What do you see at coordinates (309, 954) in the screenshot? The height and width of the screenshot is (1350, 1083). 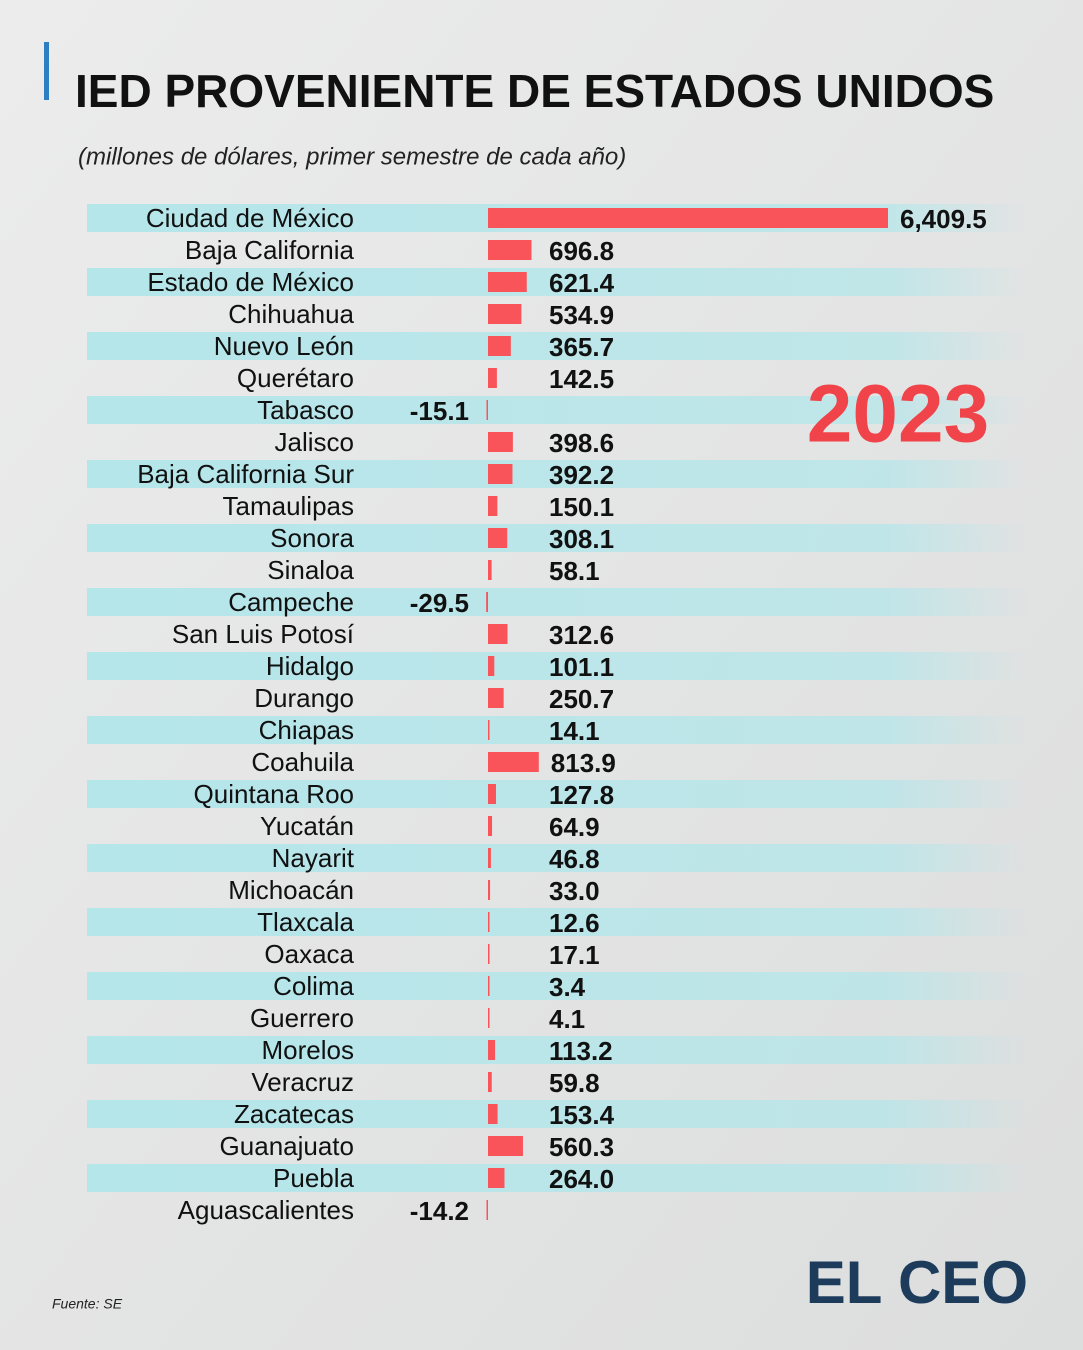 I see `category-label: Oaxaca` at bounding box center [309, 954].